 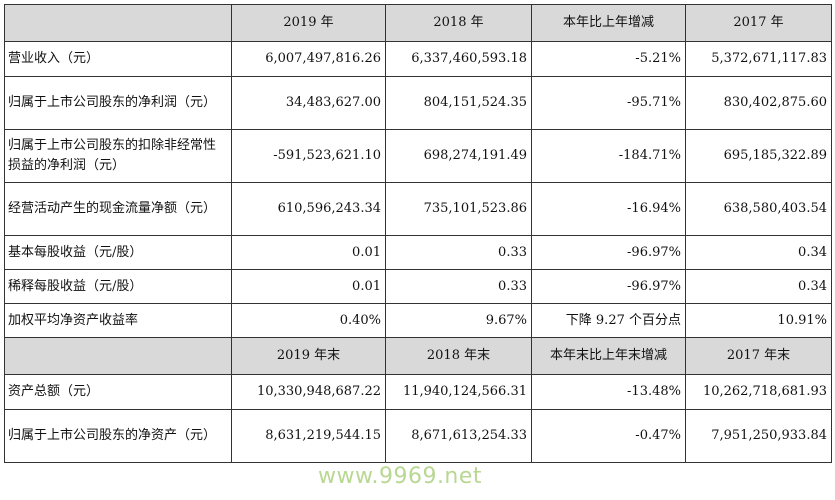 What do you see at coordinates (458, 103) in the screenshot?
I see `value-2018: 804,151,524.35` at bounding box center [458, 103].